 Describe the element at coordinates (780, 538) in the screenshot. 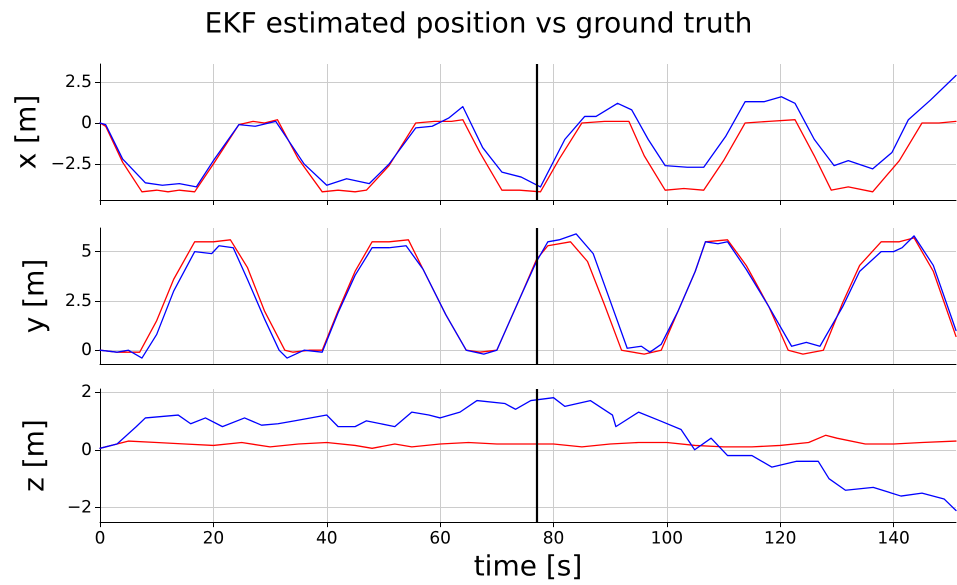

I see `x-tick-label: 120` at that location.